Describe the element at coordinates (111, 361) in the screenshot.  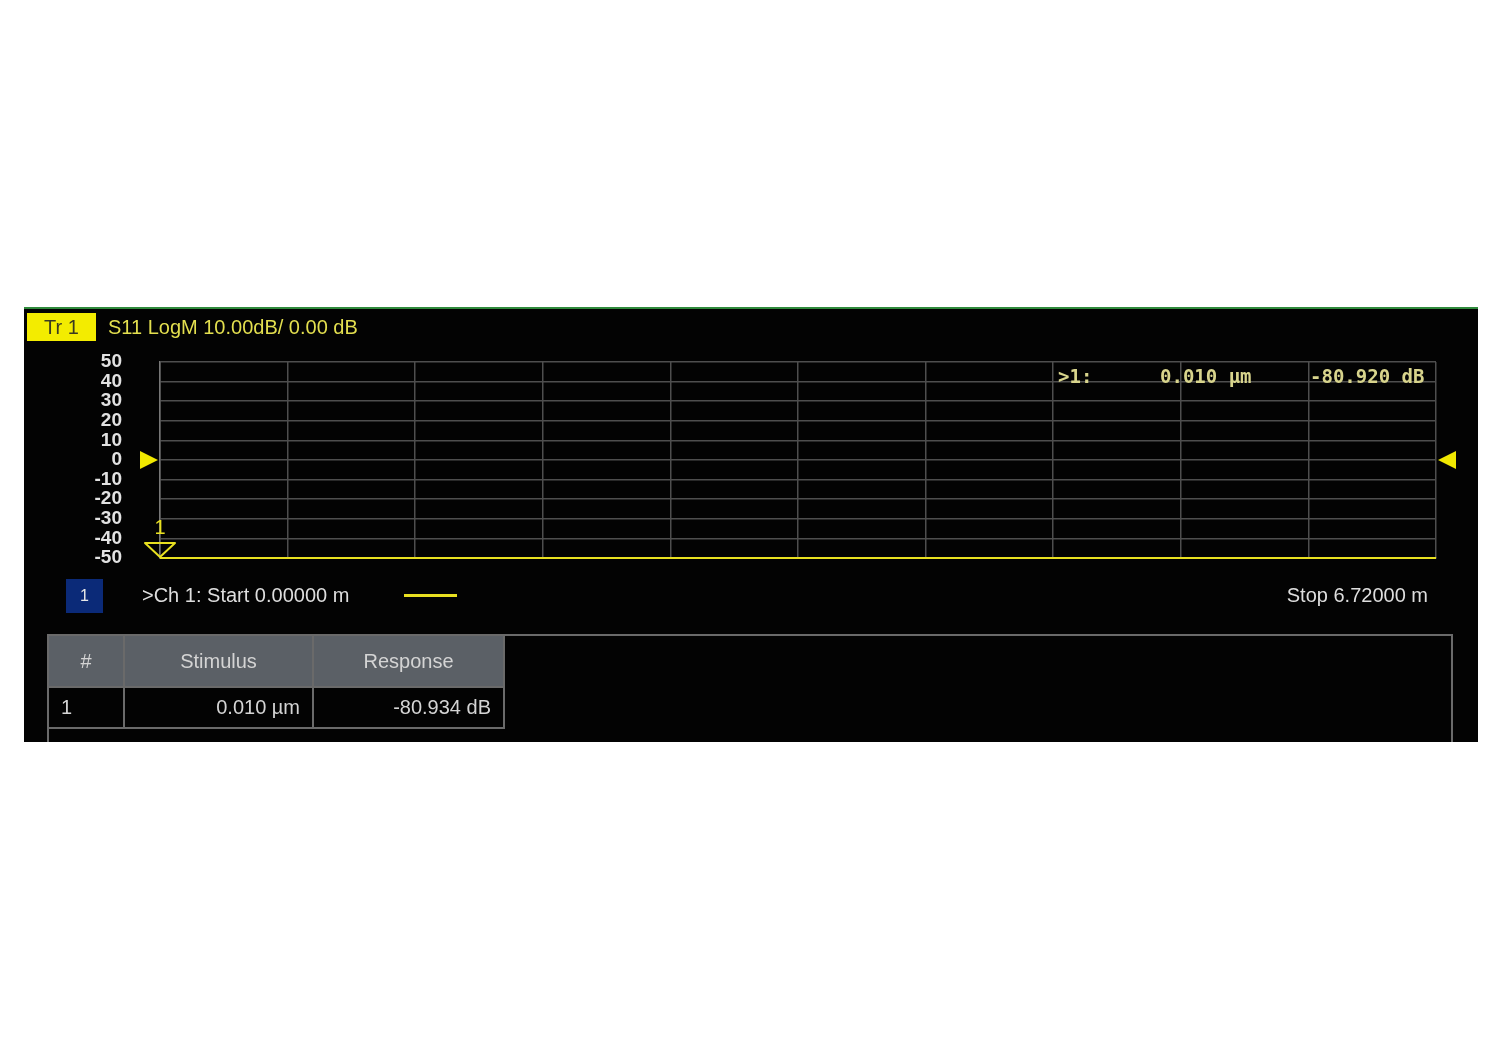
I see `y-tick-label: 50` at that location.